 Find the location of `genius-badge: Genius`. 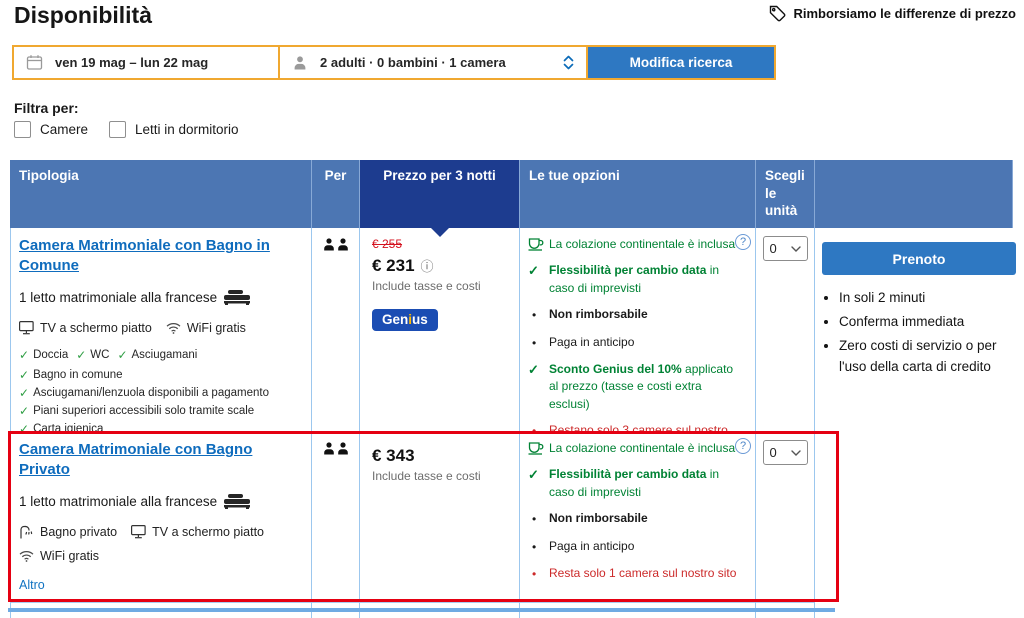

genius-badge: Genius is located at coordinates (405, 320).